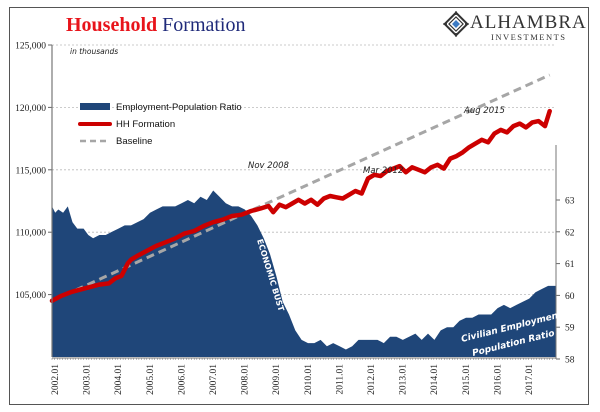  Describe the element at coordinates (467, 379) in the screenshot. I see `x-tick-label: 2015.01` at that location.